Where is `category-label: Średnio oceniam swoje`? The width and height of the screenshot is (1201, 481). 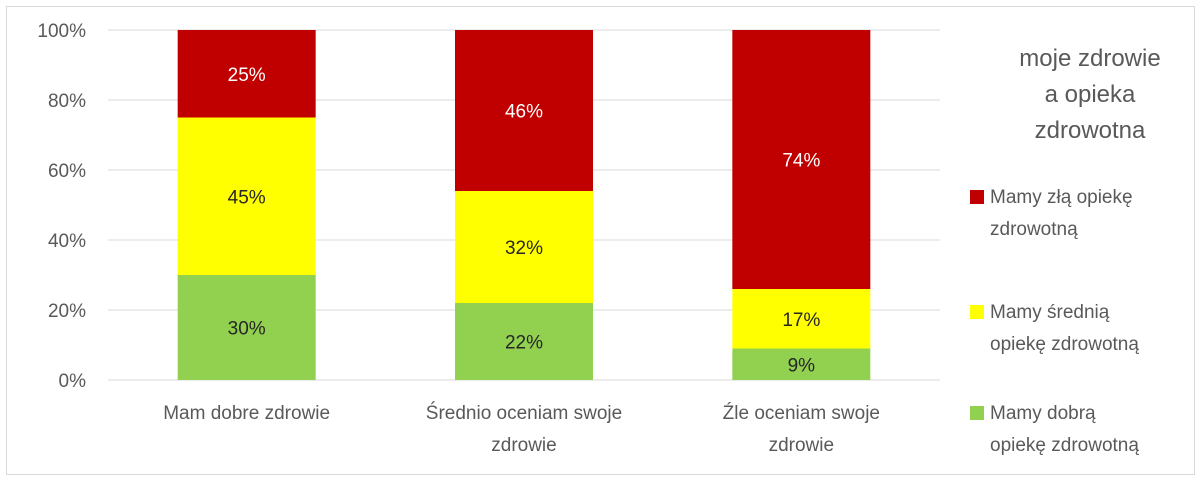
category-label: Średnio oceniam swoje is located at coordinates (524, 413).